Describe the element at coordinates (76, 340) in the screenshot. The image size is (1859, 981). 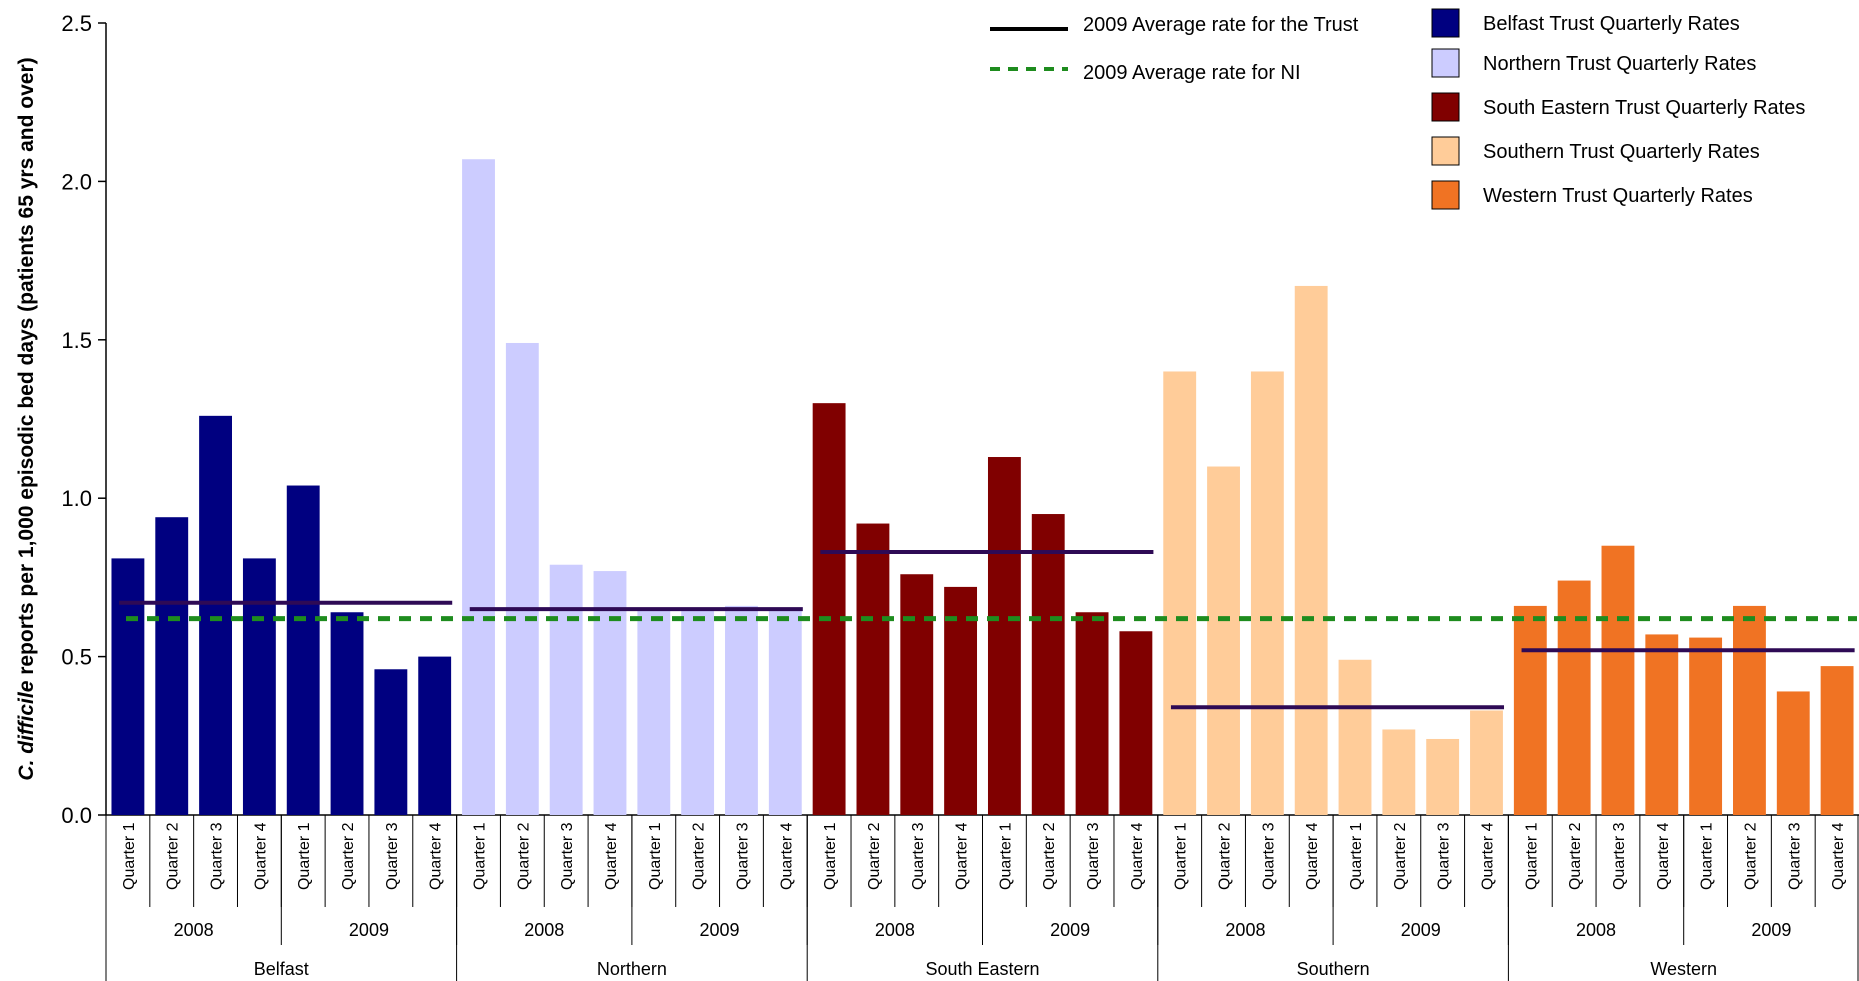
I see `y-tick-label: 1.5` at that location.